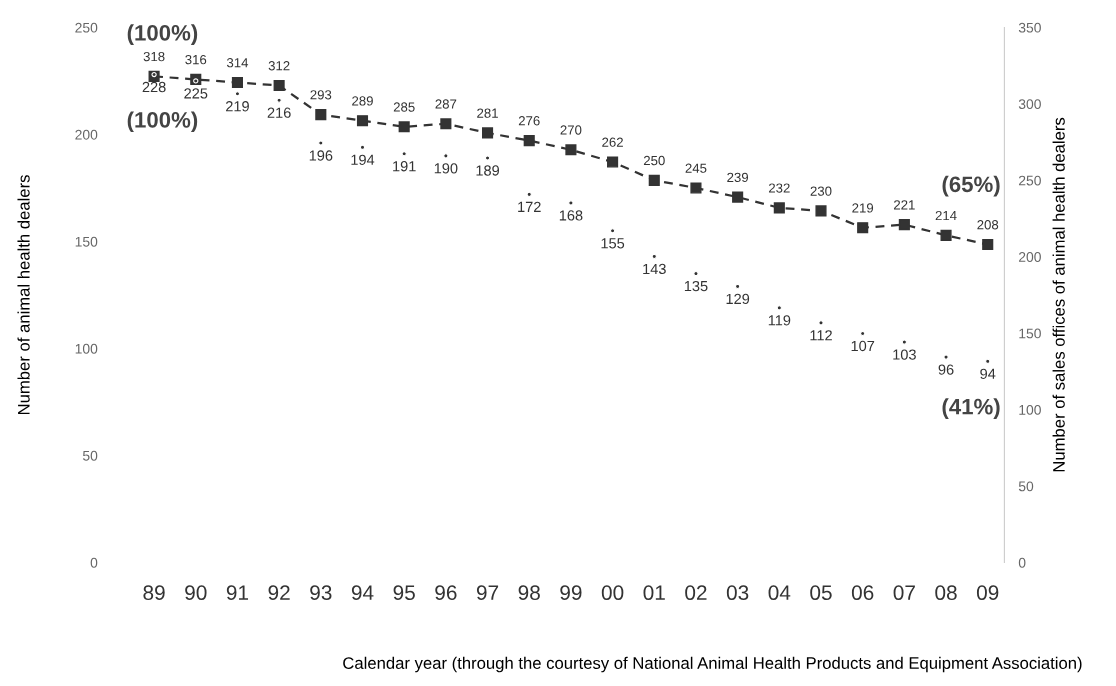  Describe the element at coordinates (279, 66) in the screenshot. I see `data-label: 312` at that location.